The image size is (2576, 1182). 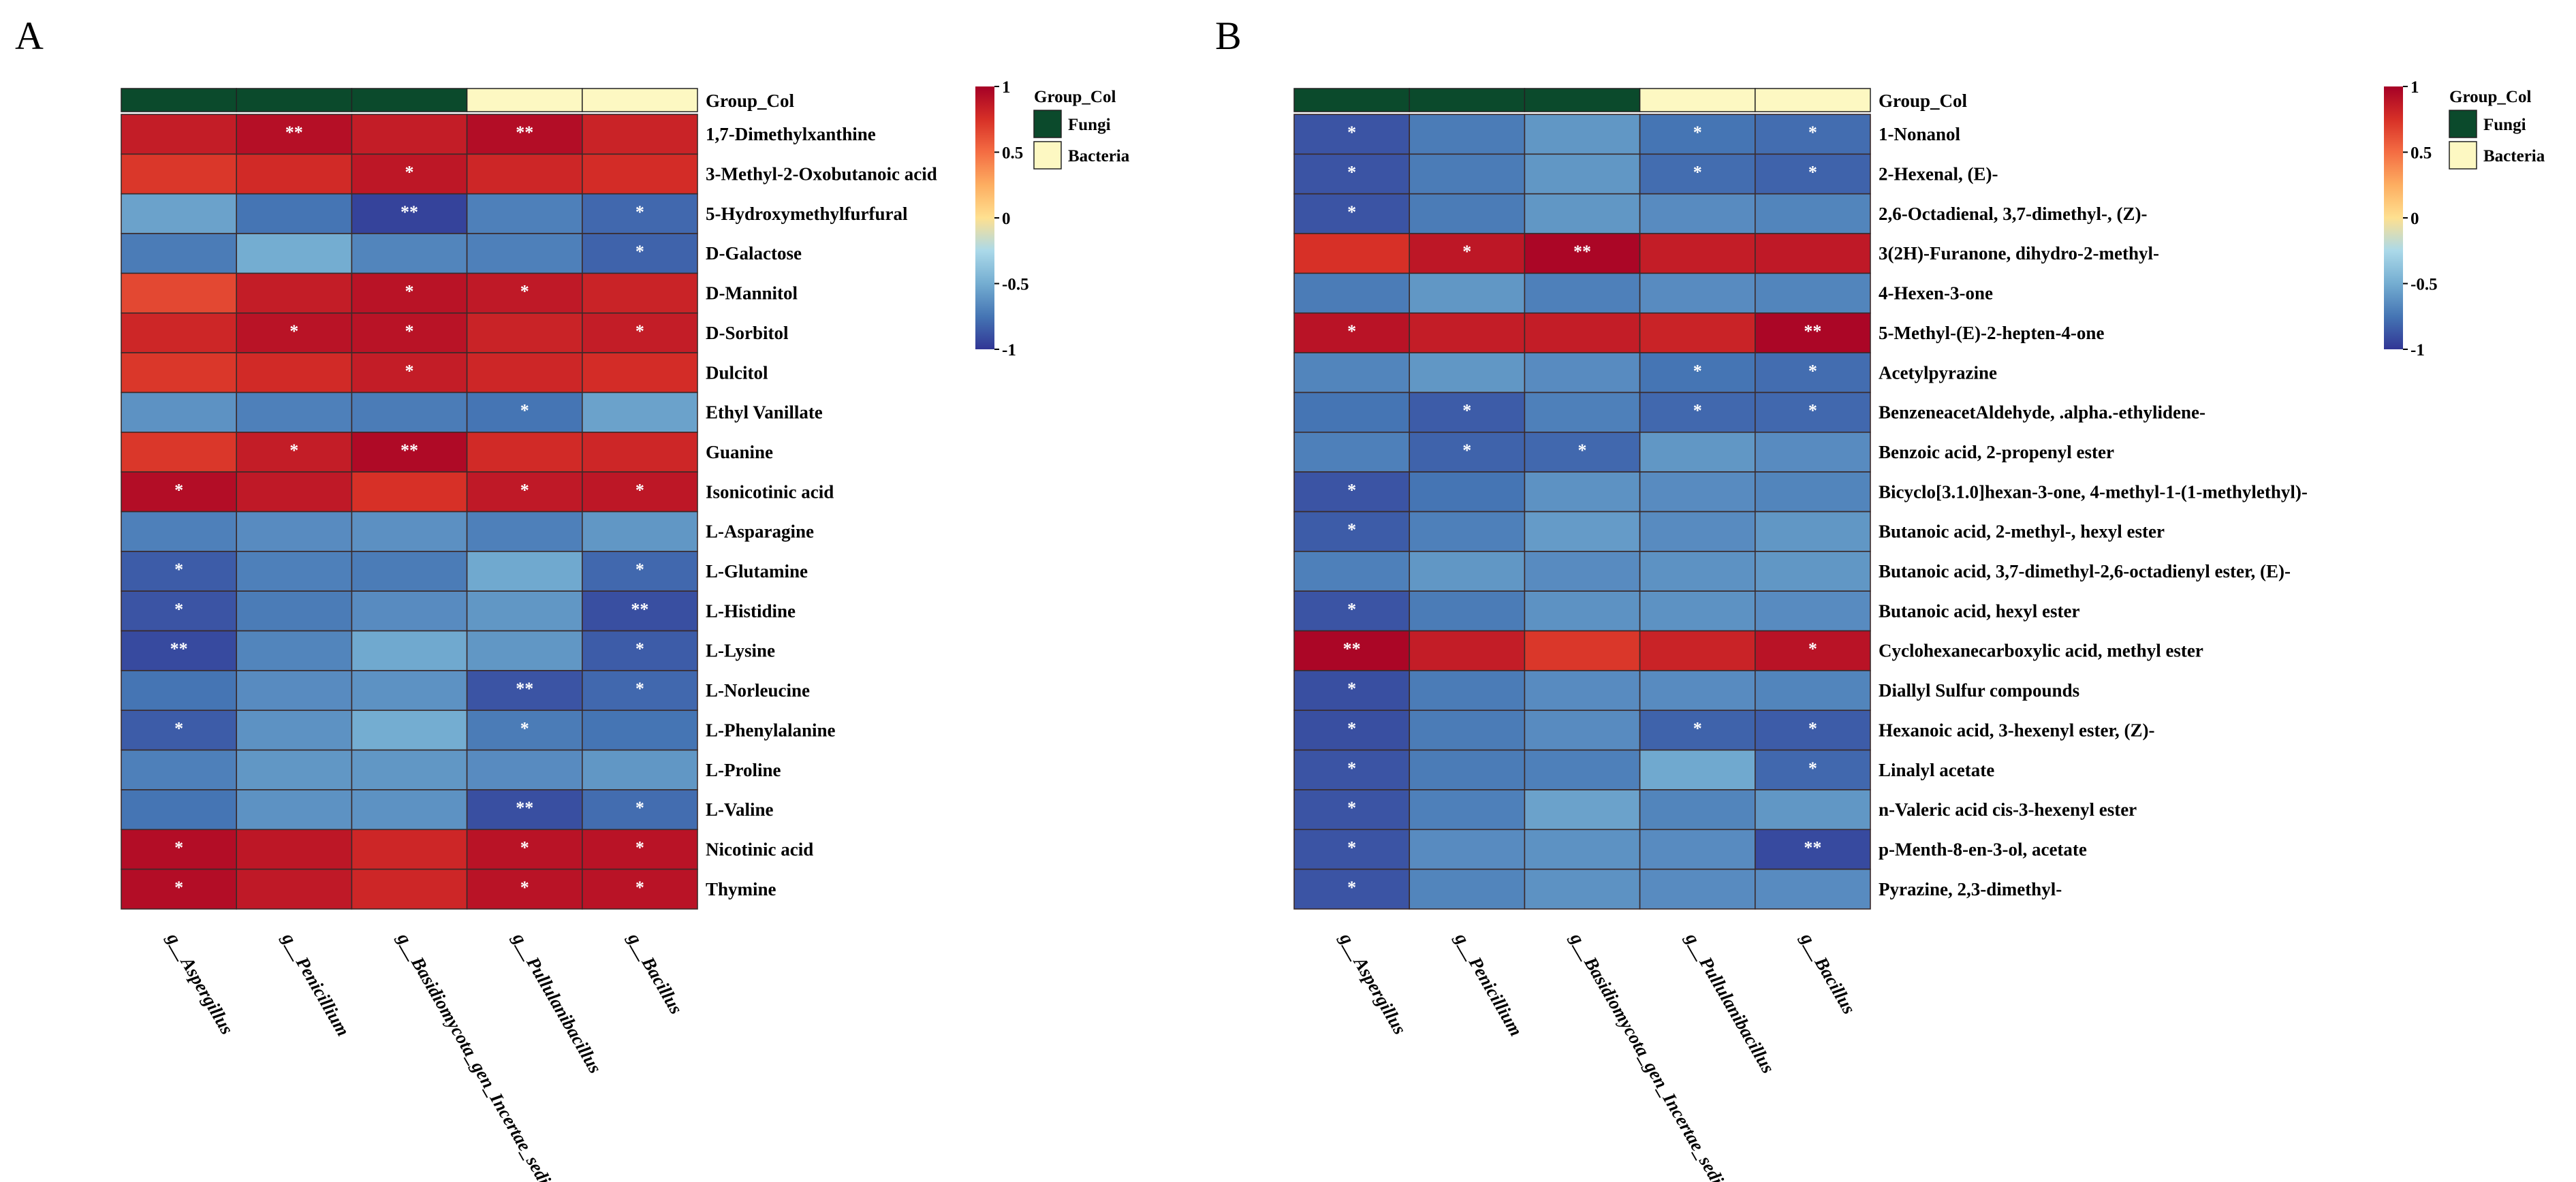 What do you see at coordinates (759, 849) in the screenshot?
I see `row-label: Nicotinic acid` at bounding box center [759, 849].